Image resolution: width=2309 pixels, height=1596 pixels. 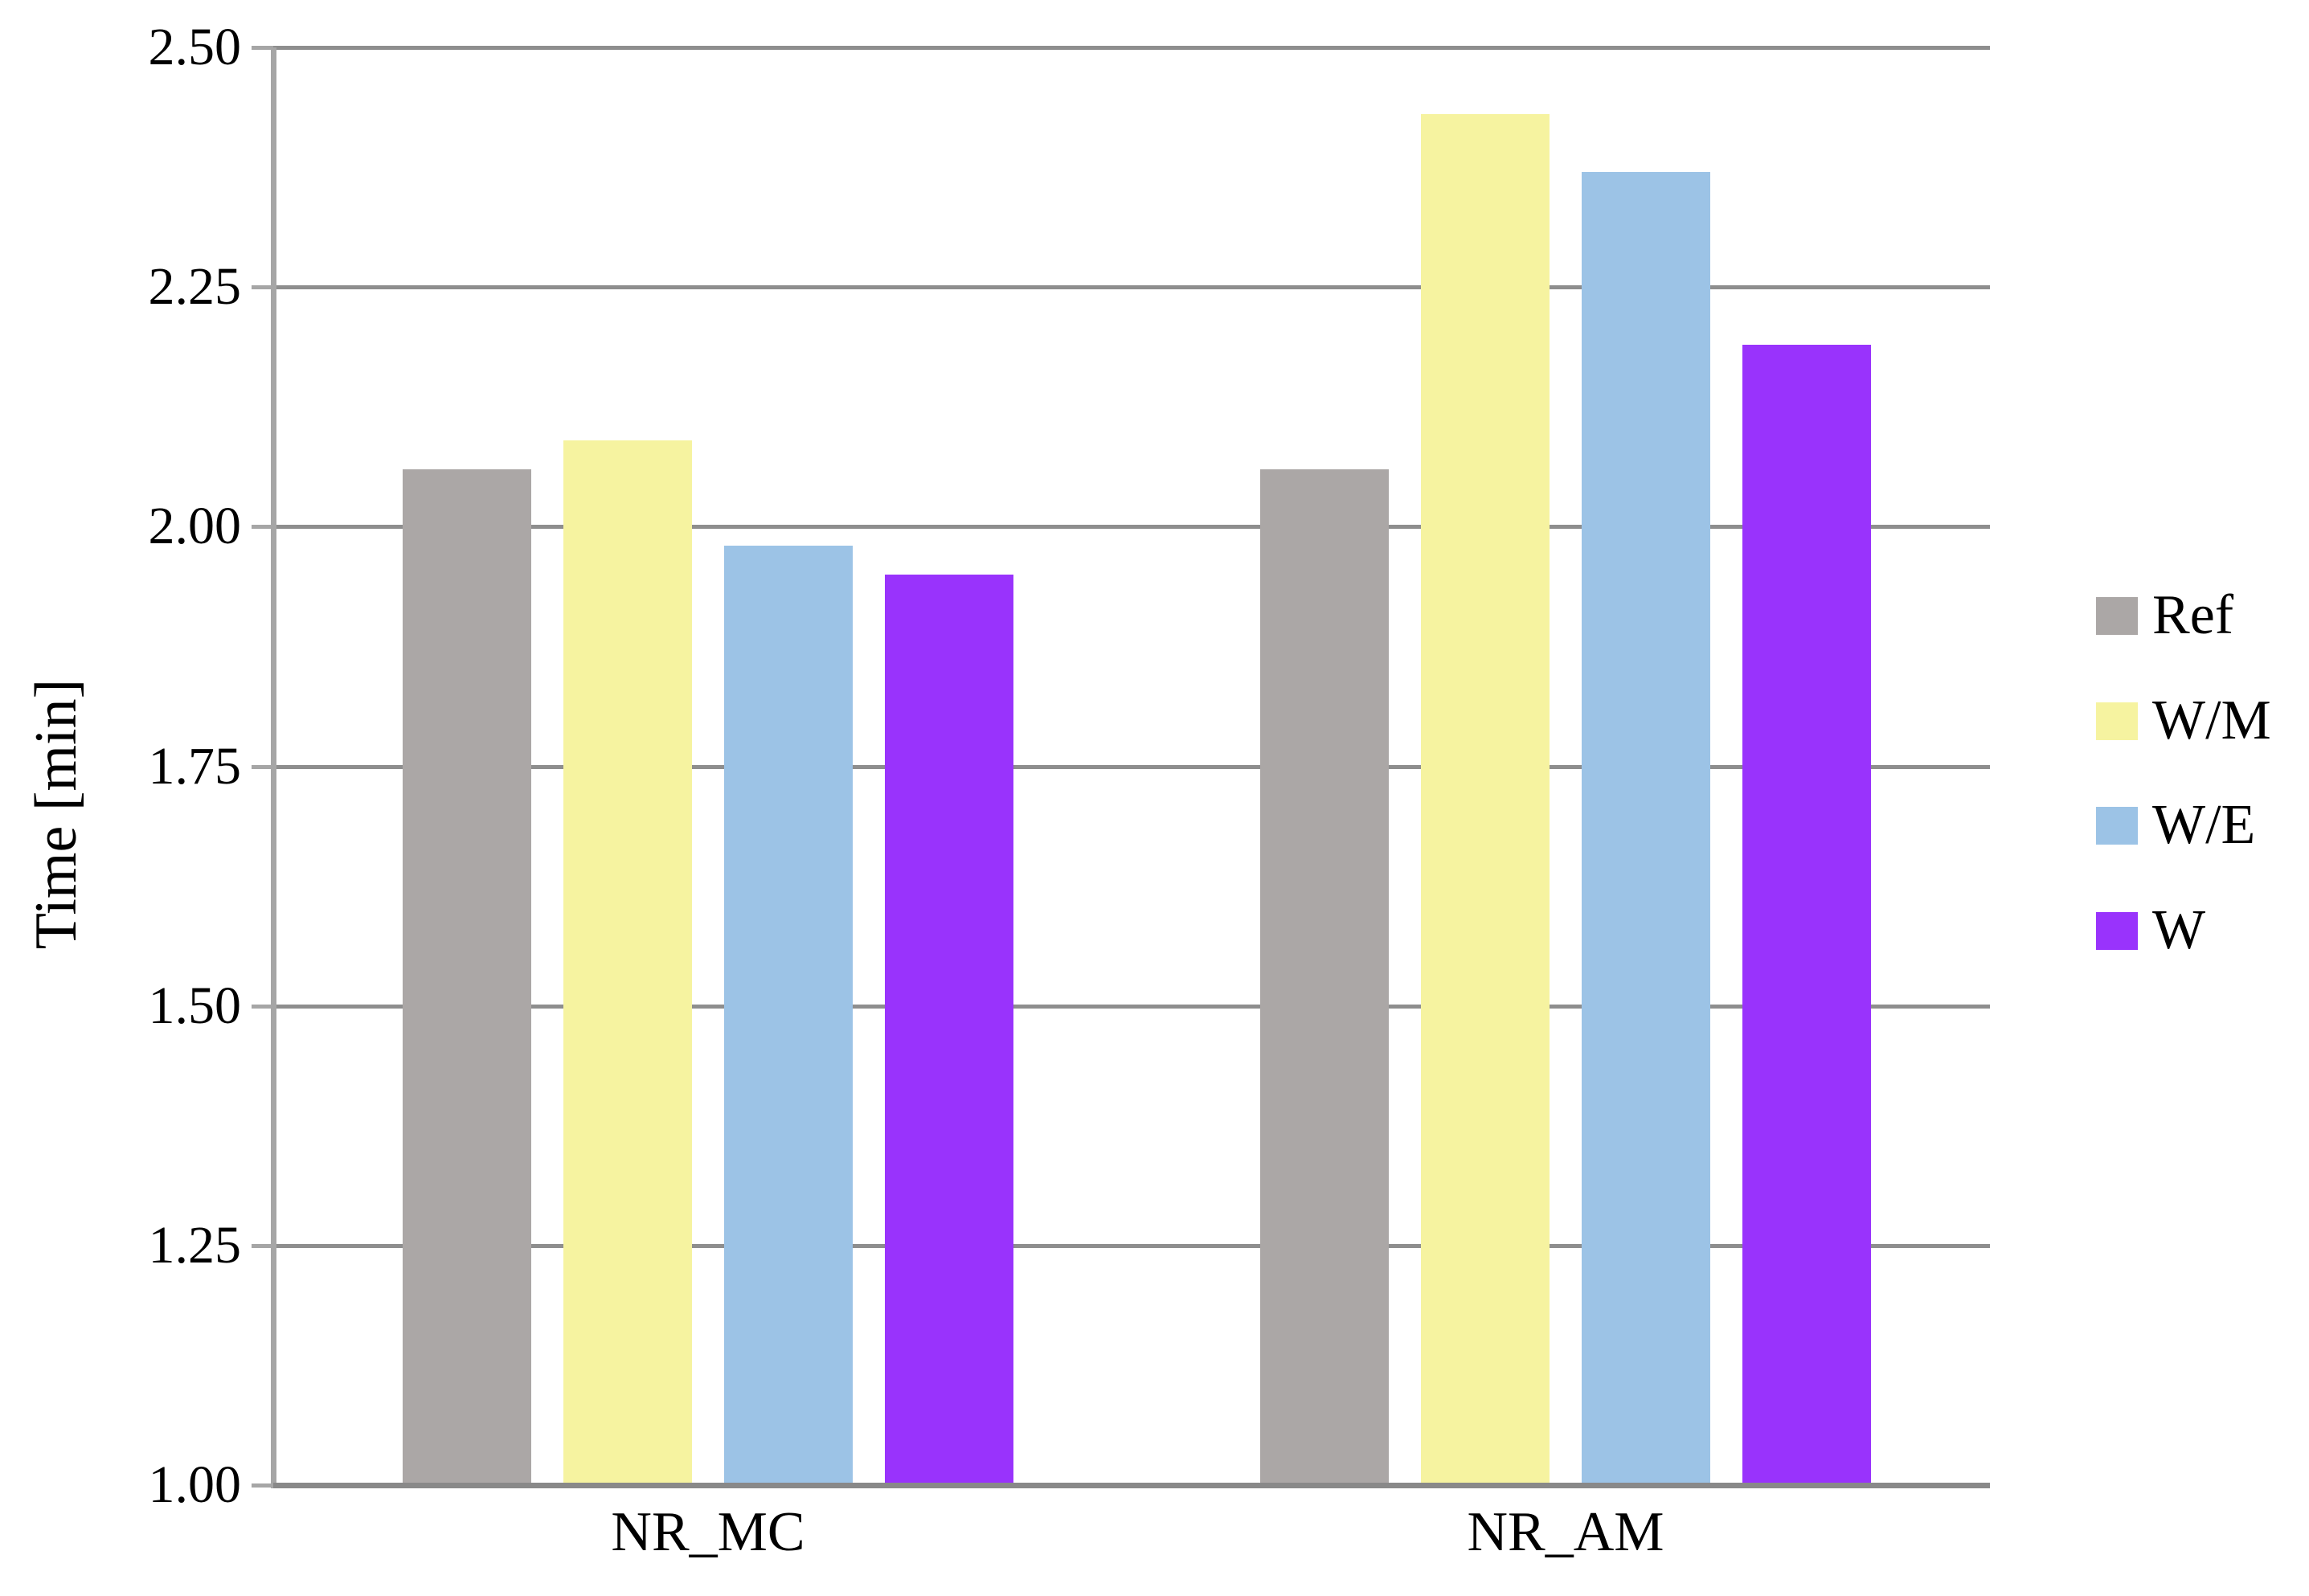 I want to click on bar-NR_MC-W, so click(x=949, y=1030).